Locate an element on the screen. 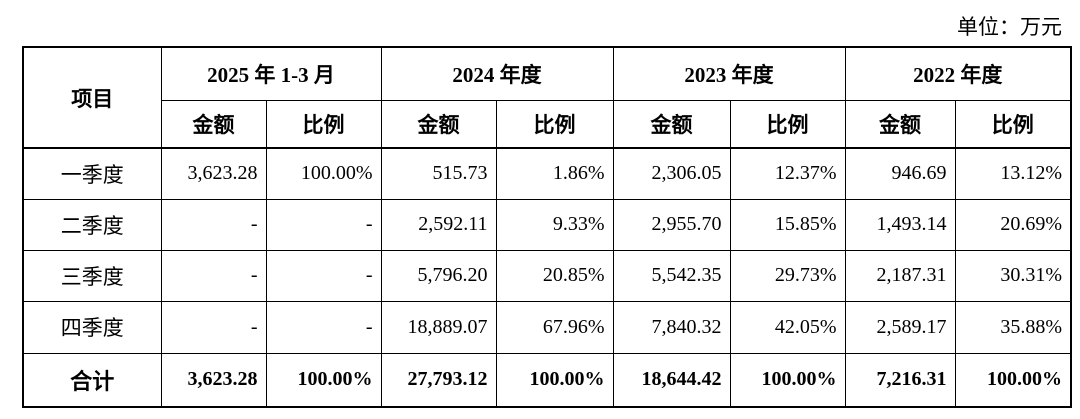 This screenshot has height=419, width=1080. cell-q4-2022-amount: 2,589.17 is located at coordinates (900, 327).